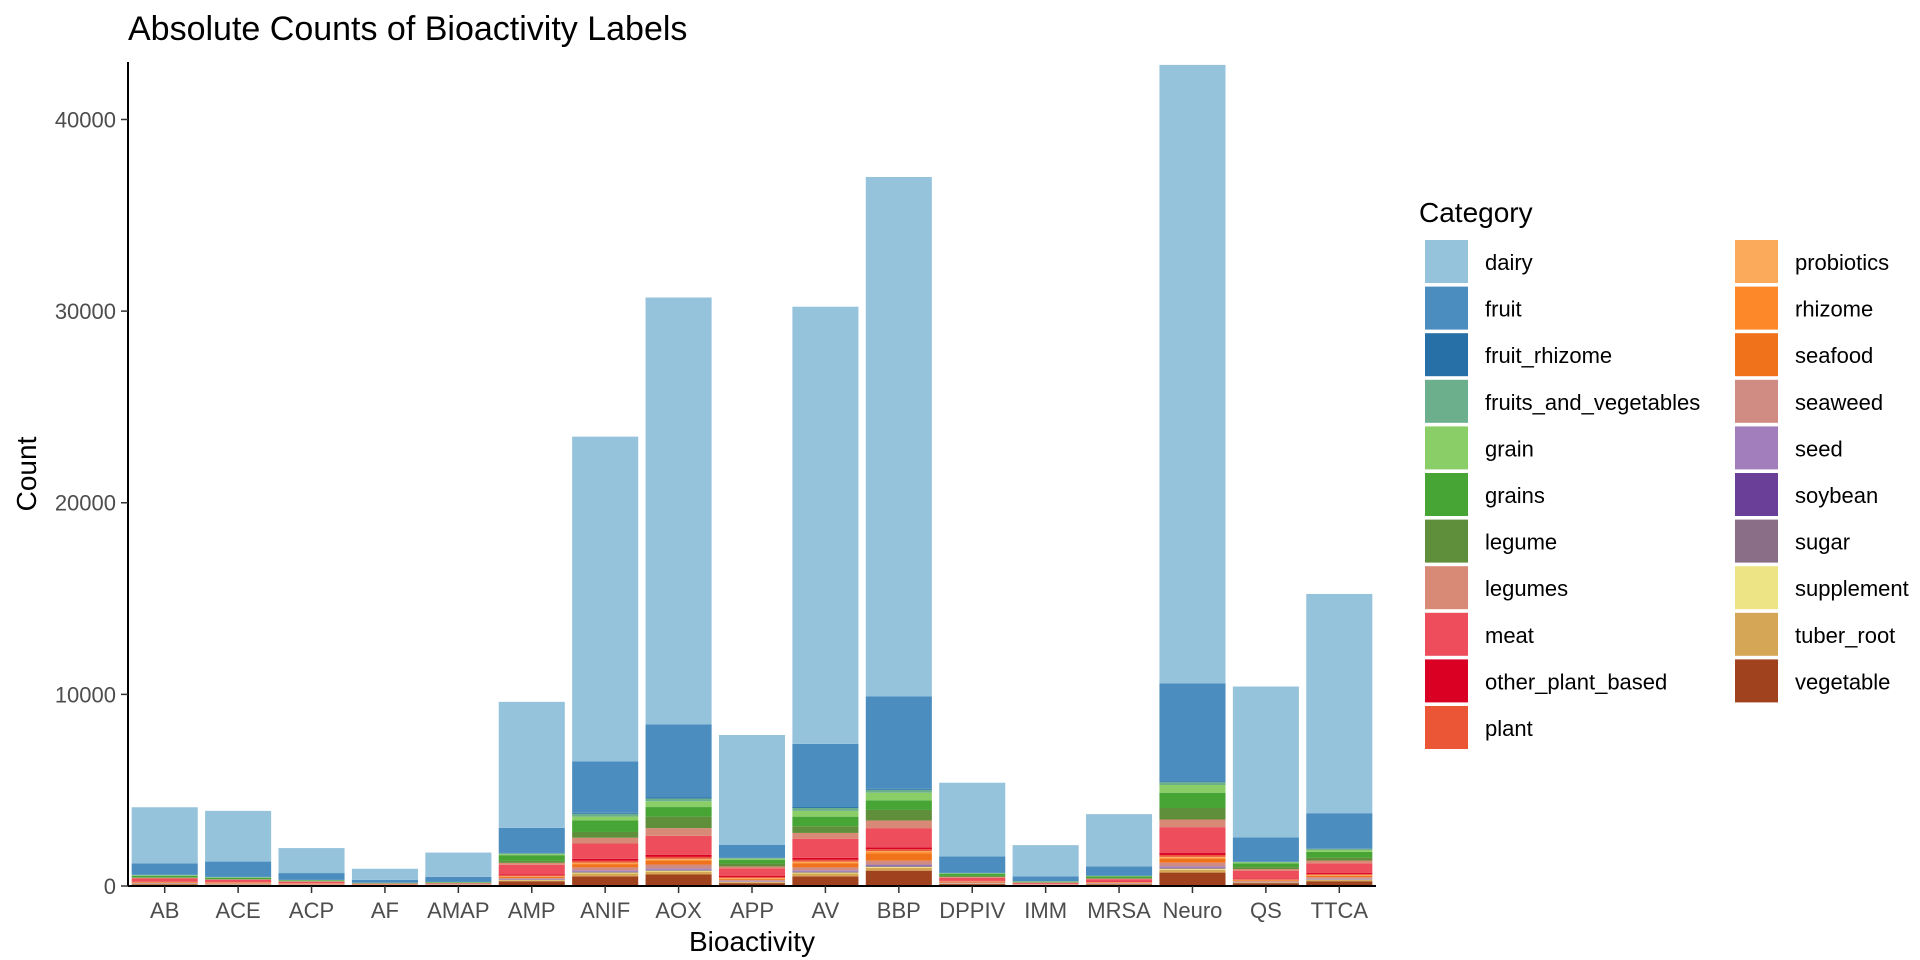 The height and width of the screenshot is (960, 1920). Describe the element at coordinates (532, 910) in the screenshot. I see `x-tick-label: AMP` at that location.